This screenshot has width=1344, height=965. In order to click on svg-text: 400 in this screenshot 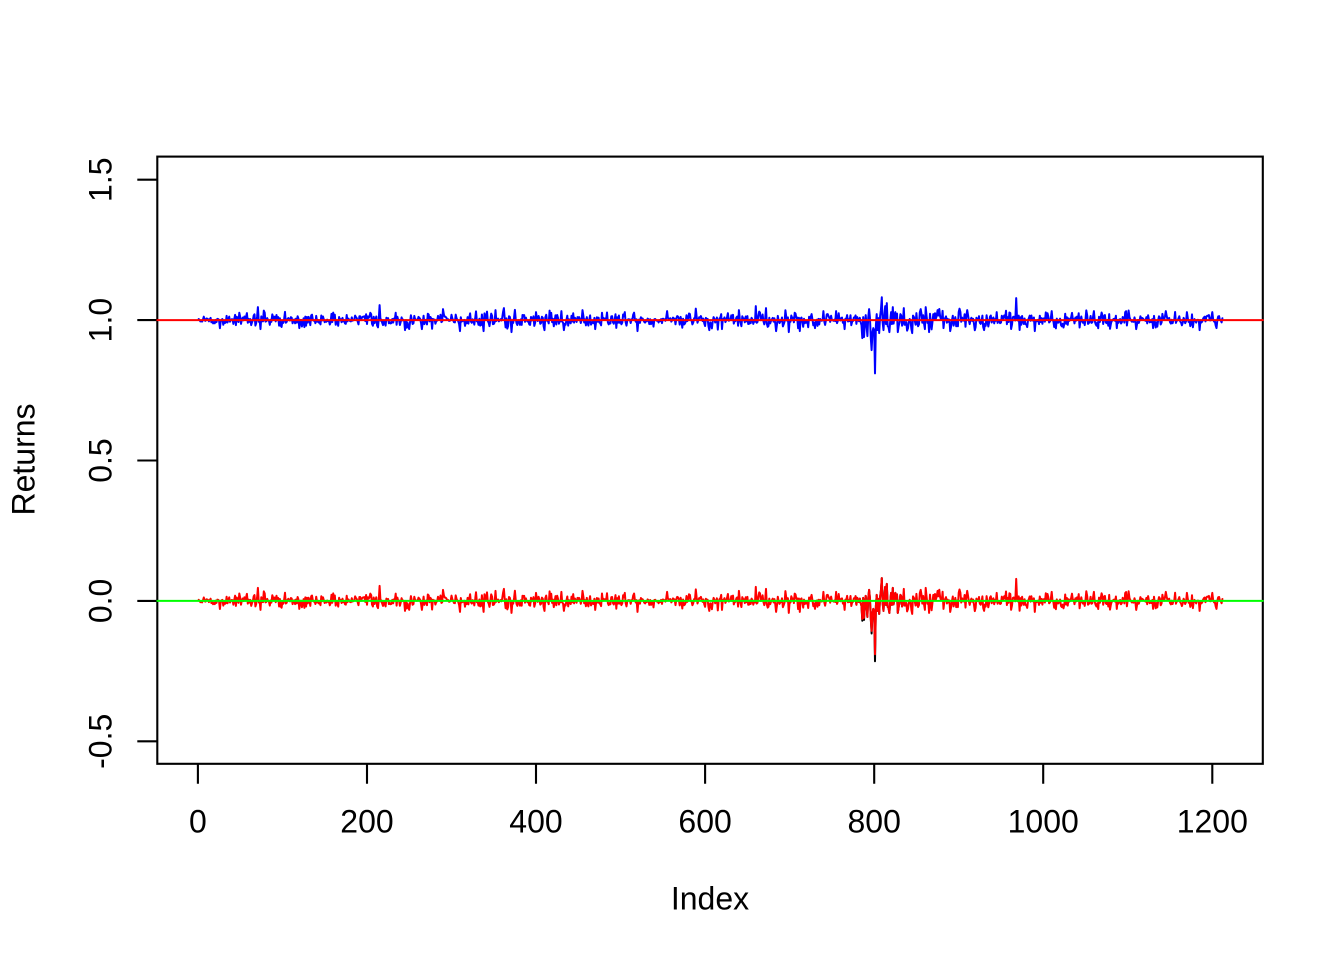, I will do `click(535, 822)`.